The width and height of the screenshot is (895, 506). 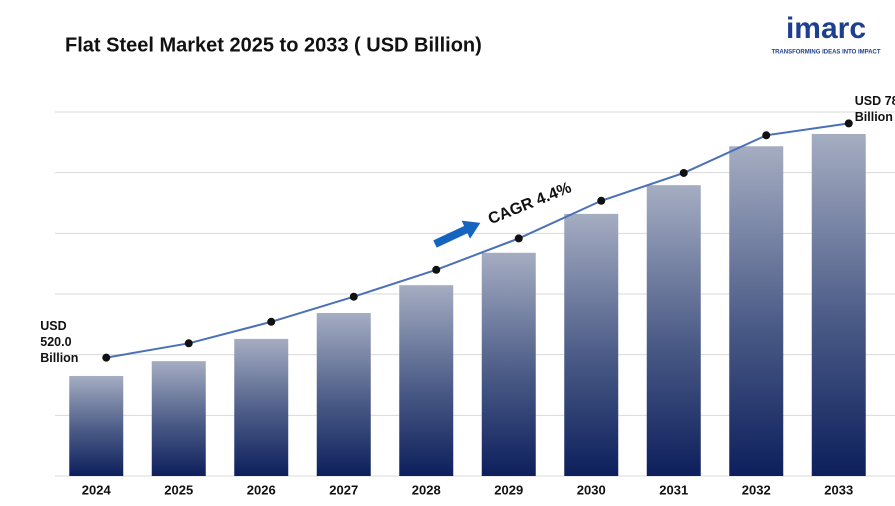 What do you see at coordinates (451, 236) in the screenshot?
I see `arrow-shaft` at bounding box center [451, 236].